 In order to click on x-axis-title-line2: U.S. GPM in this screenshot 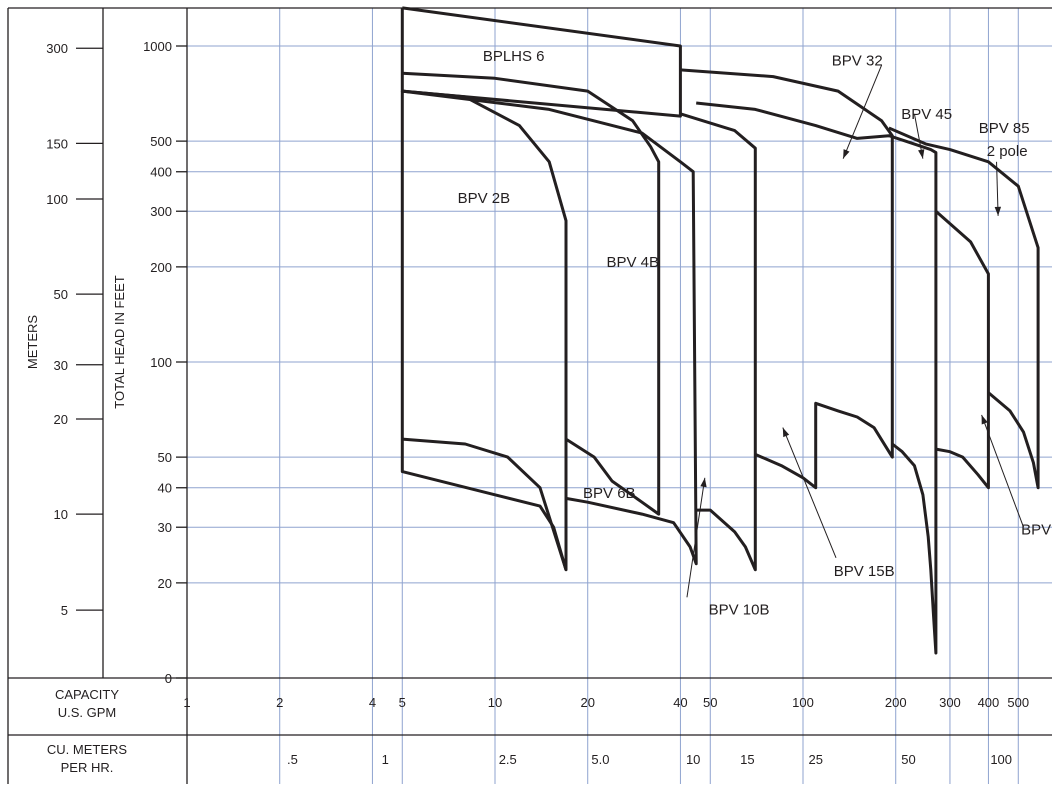, I will do `click(87, 712)`.